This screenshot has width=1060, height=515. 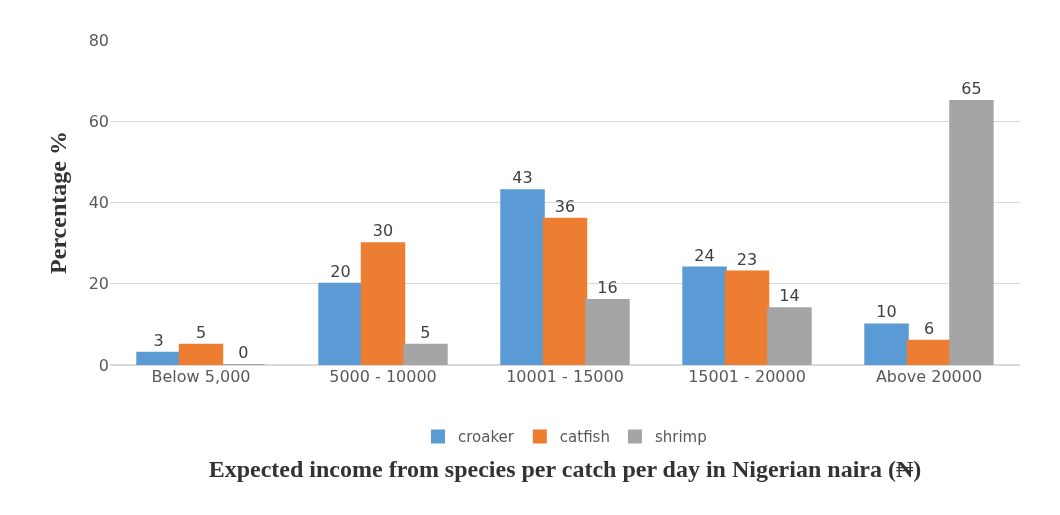 I want to click on data-label: 16, so click(x=607, y=287).